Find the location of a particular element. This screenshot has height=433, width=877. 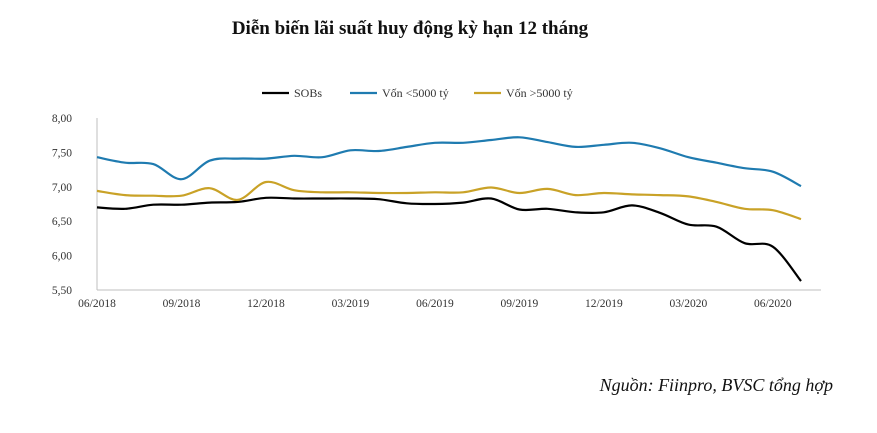

x-tick-label: 06/2019 is located at coordinates (435, 304).